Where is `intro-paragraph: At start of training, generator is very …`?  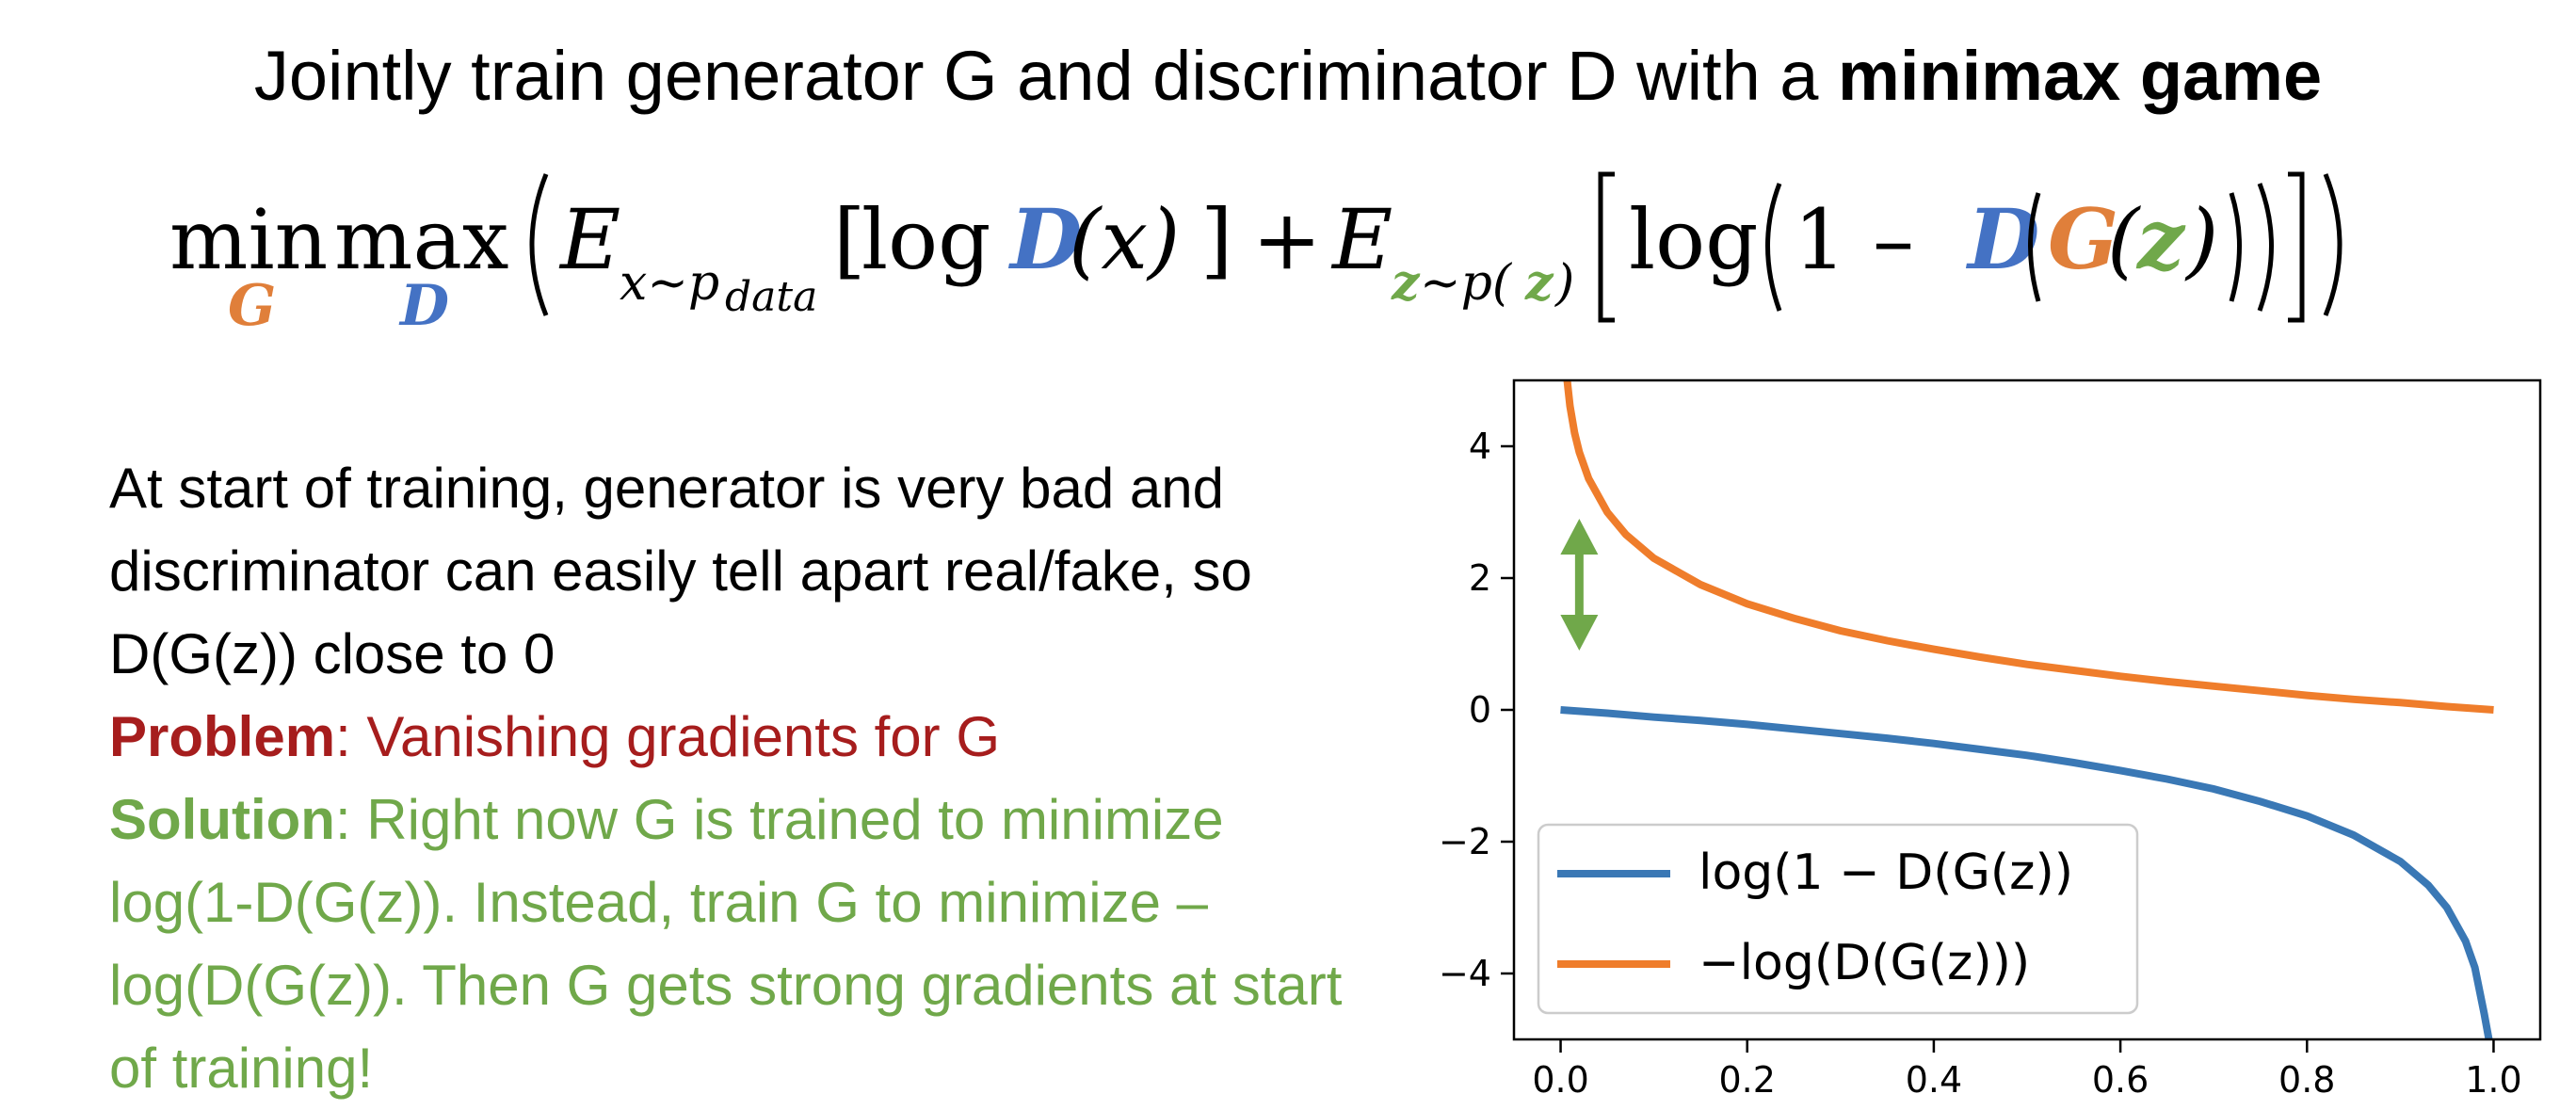 intro-paragraph: At start of training, generator is very … is located at coordinates (680, 571).